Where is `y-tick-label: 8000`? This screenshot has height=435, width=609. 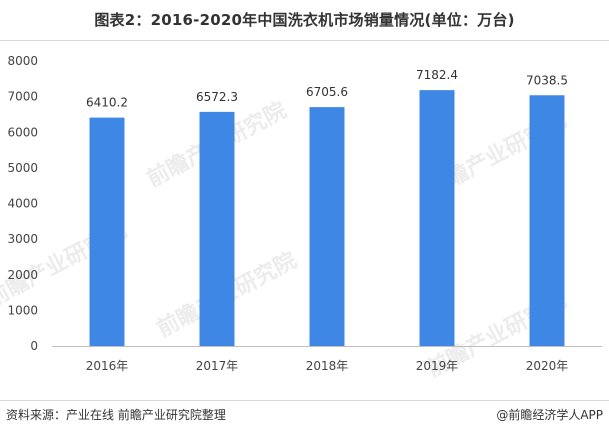
y-tick-label: 8000 is located at coordinates (22, 61).